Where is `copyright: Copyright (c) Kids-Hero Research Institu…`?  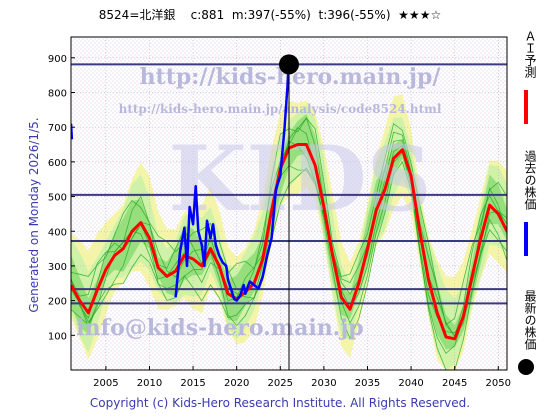
copyright: Copyright (c) Kids-Hero Research Institu… is located at coordinates (280, 403).